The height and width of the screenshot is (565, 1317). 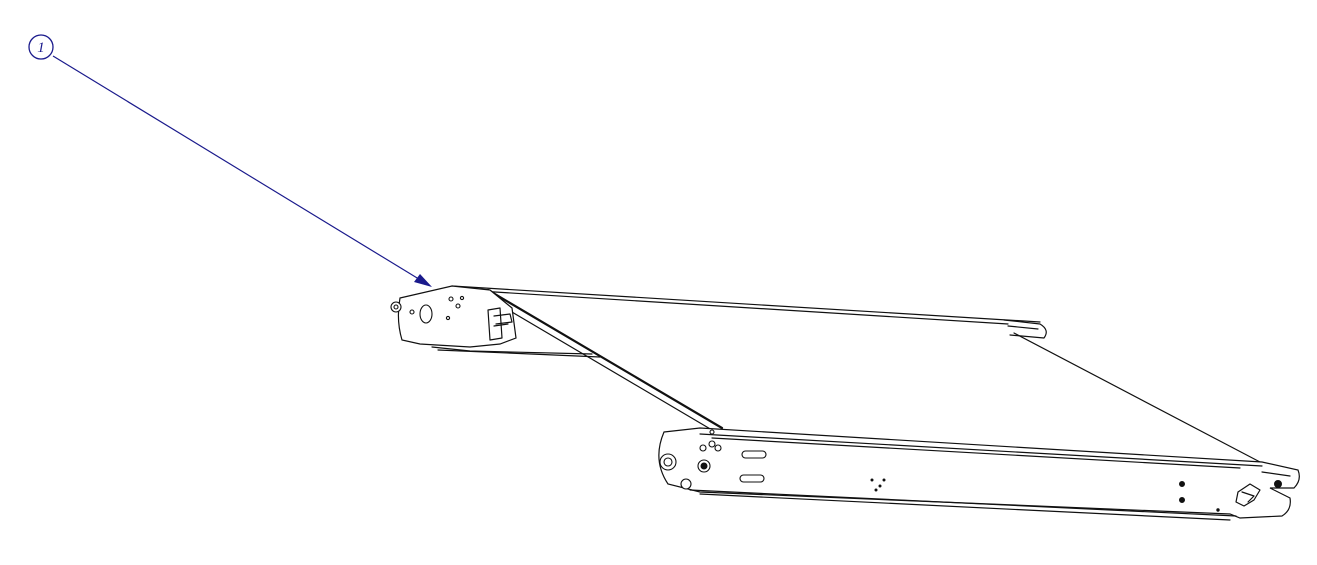 What do you see at coordinates (754, 454) in the screenshot?
I see `slot-upper` at bounding box center [754, 454].